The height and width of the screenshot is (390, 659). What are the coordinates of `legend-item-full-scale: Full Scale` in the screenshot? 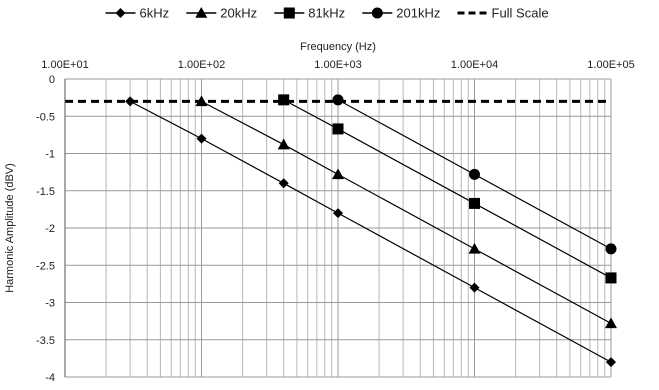 It's located at (503, 13).